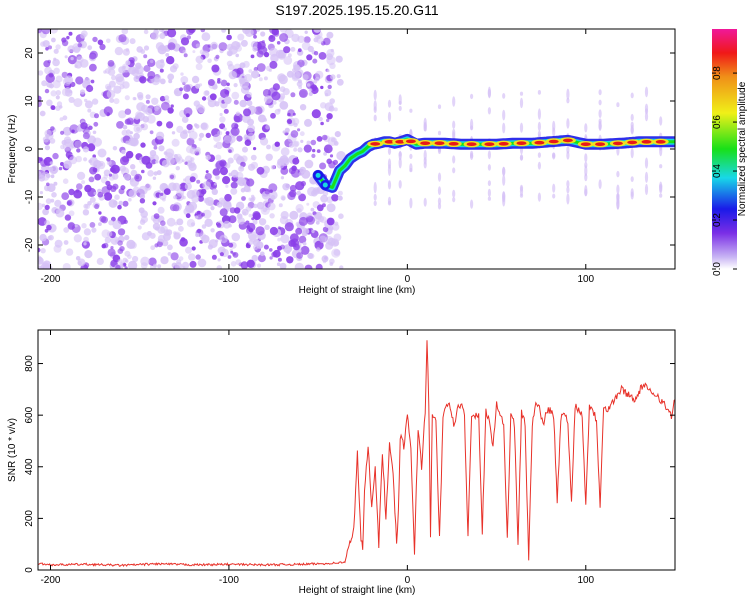 This screenshot has height=600, width=750. Describe the element at coordinates (50, 580) in the screenshot. I see `snr-x-tick-label: -200` at that location.